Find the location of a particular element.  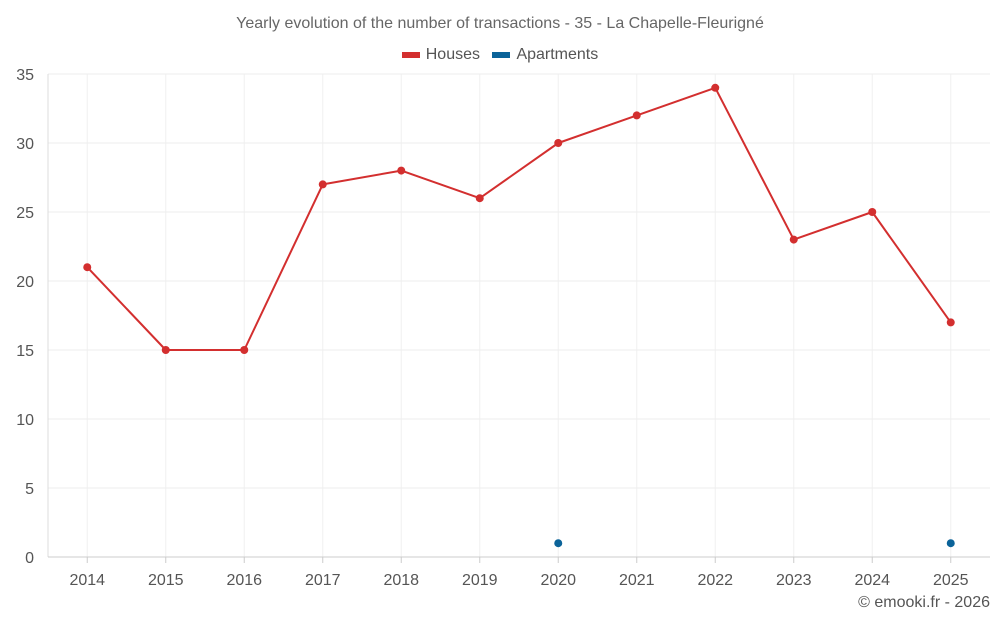

data-point-apartments-2025 is located at coordinates (950, 543).